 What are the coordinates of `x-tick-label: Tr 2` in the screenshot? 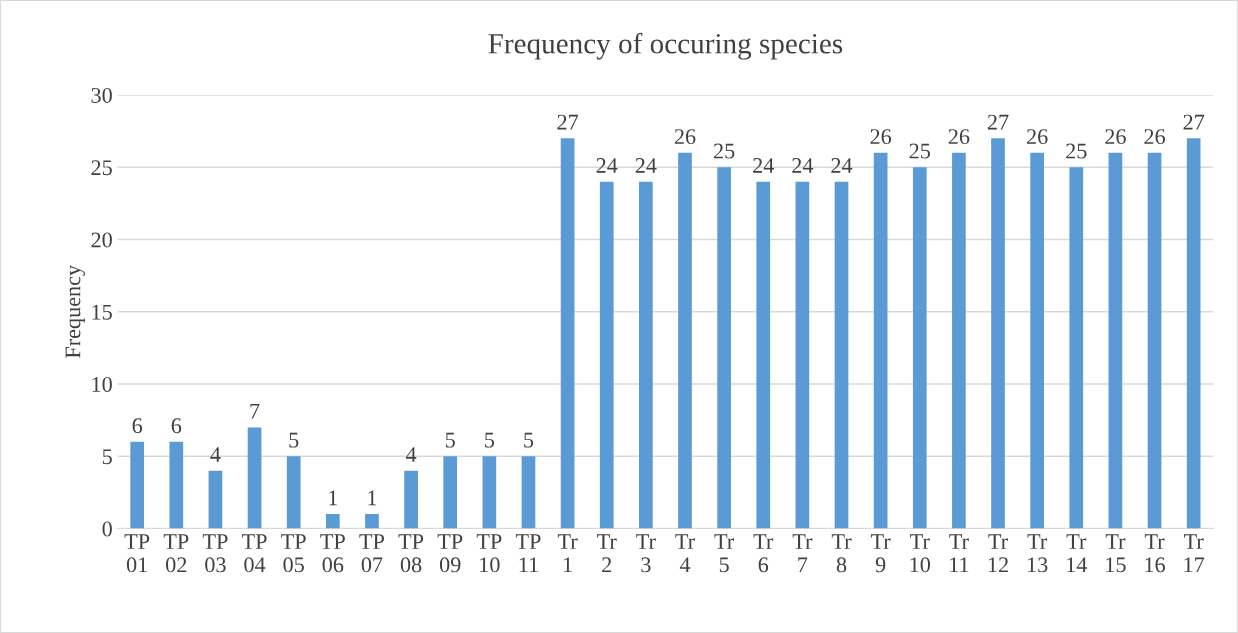 It's located at (607, 553).